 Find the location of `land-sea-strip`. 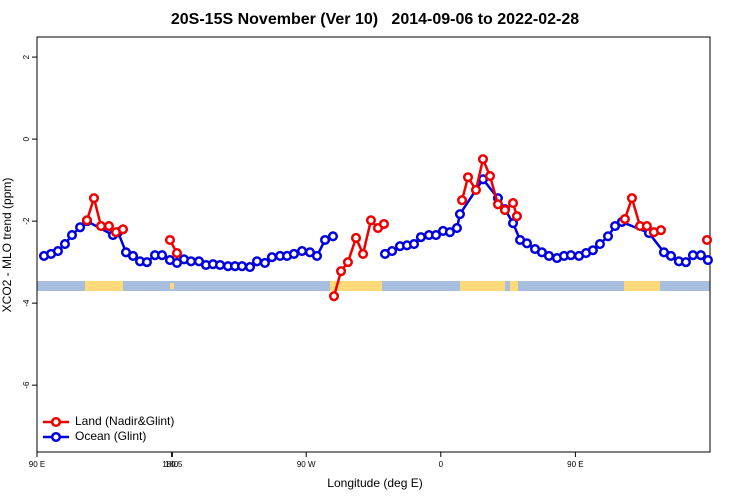

land-sea-strip is located at coordinates (373, 286).